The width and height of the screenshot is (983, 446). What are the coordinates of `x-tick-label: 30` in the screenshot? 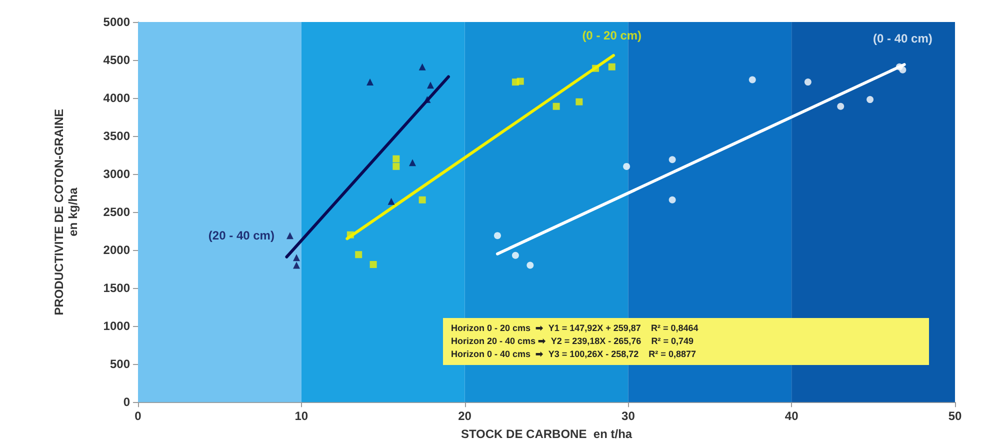 It's located at (629, 416).